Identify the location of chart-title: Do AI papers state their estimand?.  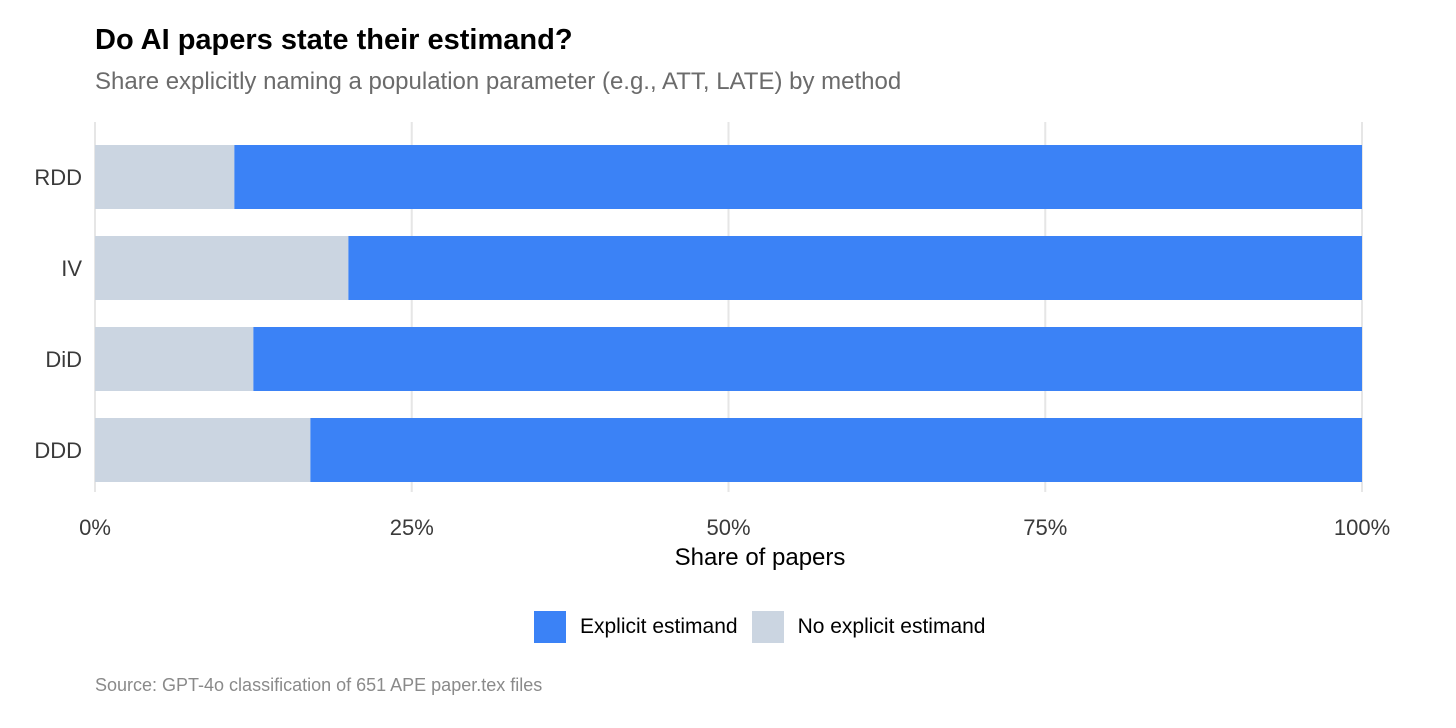
(334, 40).